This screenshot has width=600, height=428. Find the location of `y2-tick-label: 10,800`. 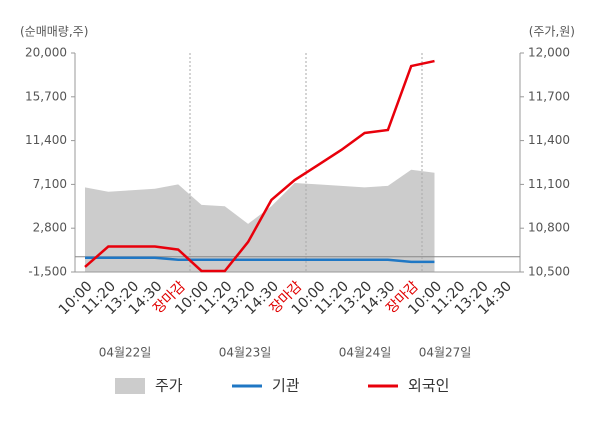

y2-tick-label: 10,800 is located at coordinates (549, 228).